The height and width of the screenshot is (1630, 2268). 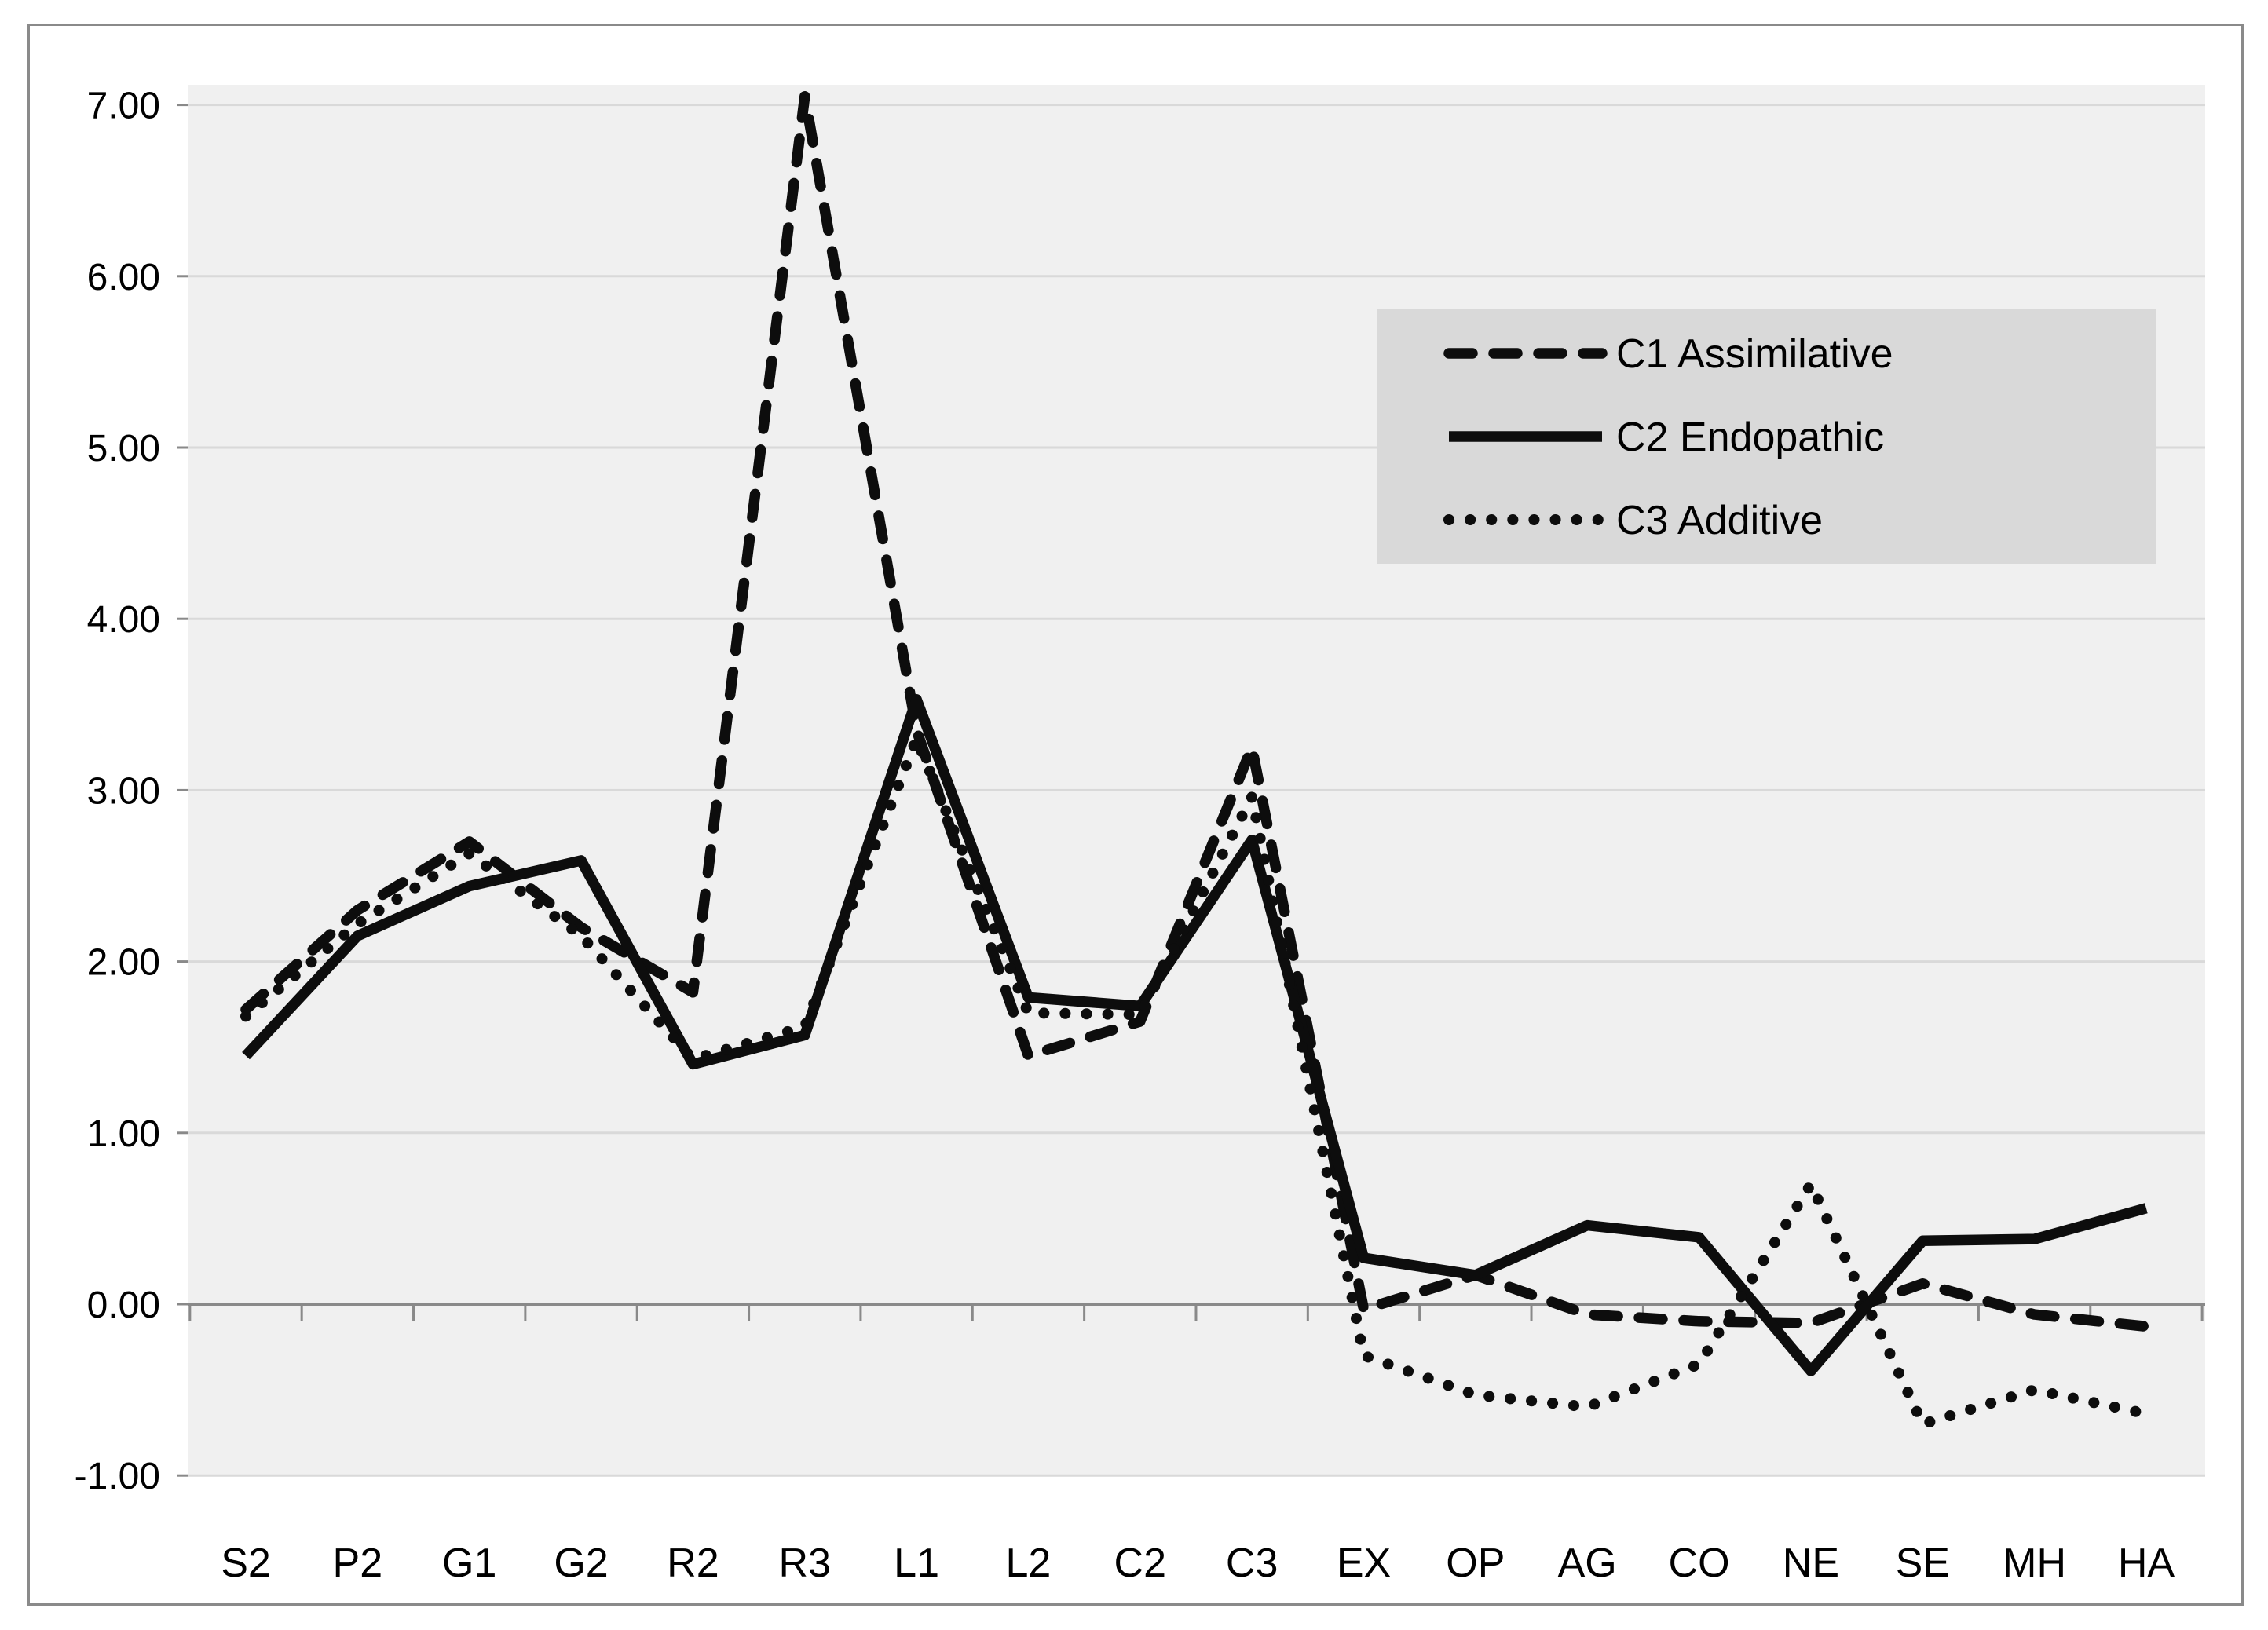 I want to click on x-axis-label: SE, so click(x=1923, y=1563).